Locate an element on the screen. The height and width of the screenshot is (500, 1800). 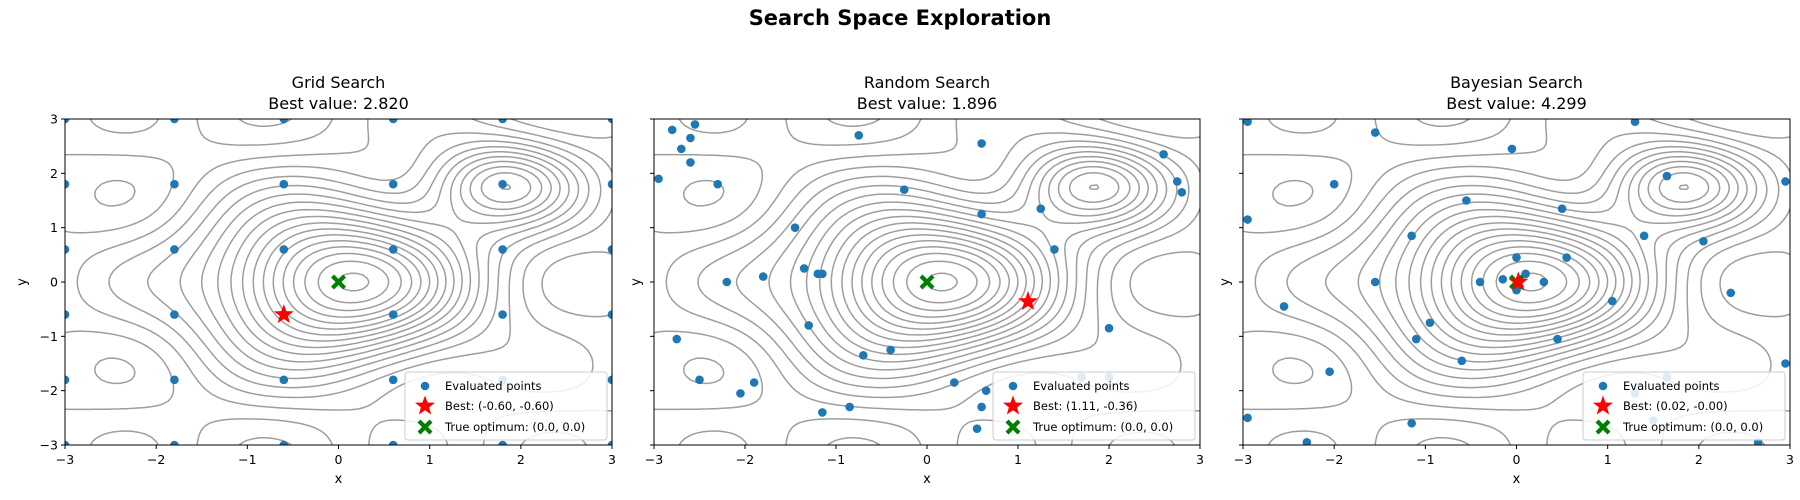
panel-title: Bayesian Search is located at coordinates (1516, 82).